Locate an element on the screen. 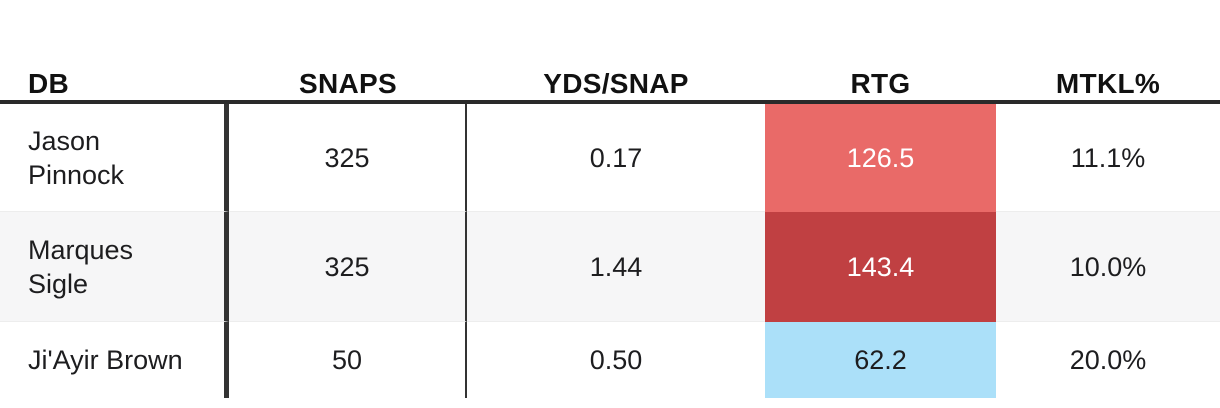 This screenshot has width=1220, height=408. cell-player-name: Jason Pinnock is located at coordinates (114, 158).